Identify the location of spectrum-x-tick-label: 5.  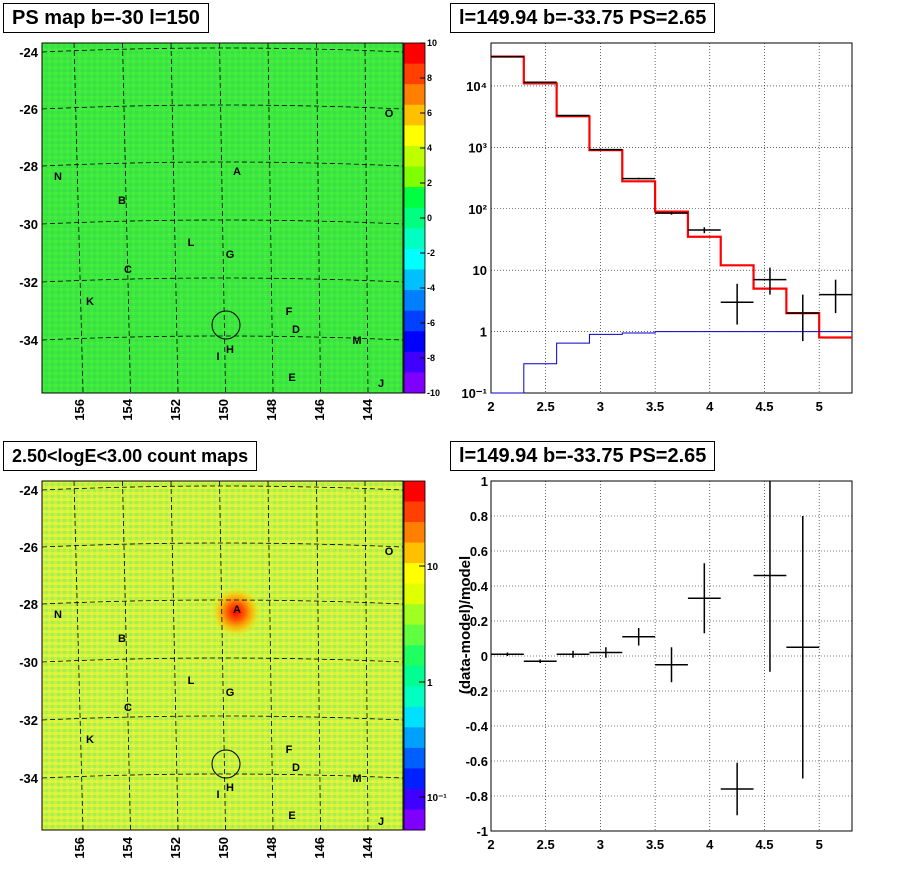
(819, 406).